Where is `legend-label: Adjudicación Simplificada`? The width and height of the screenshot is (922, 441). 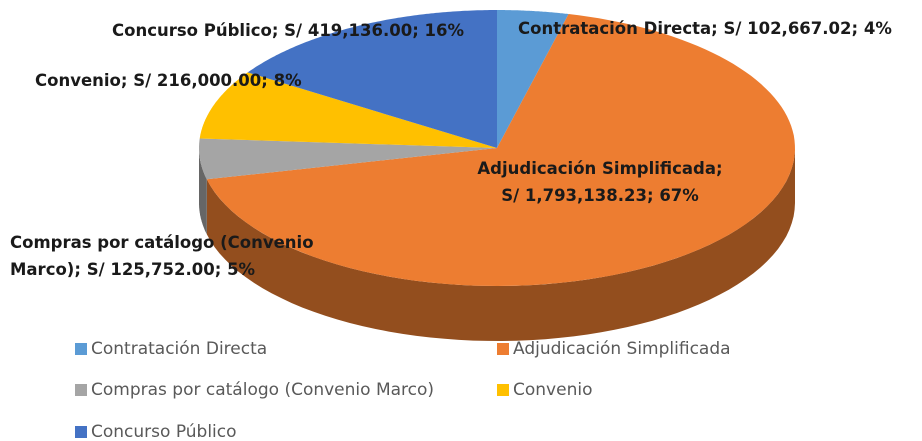
legend-label: Adjudicación Simplificada is located at coordinates (622, 349).